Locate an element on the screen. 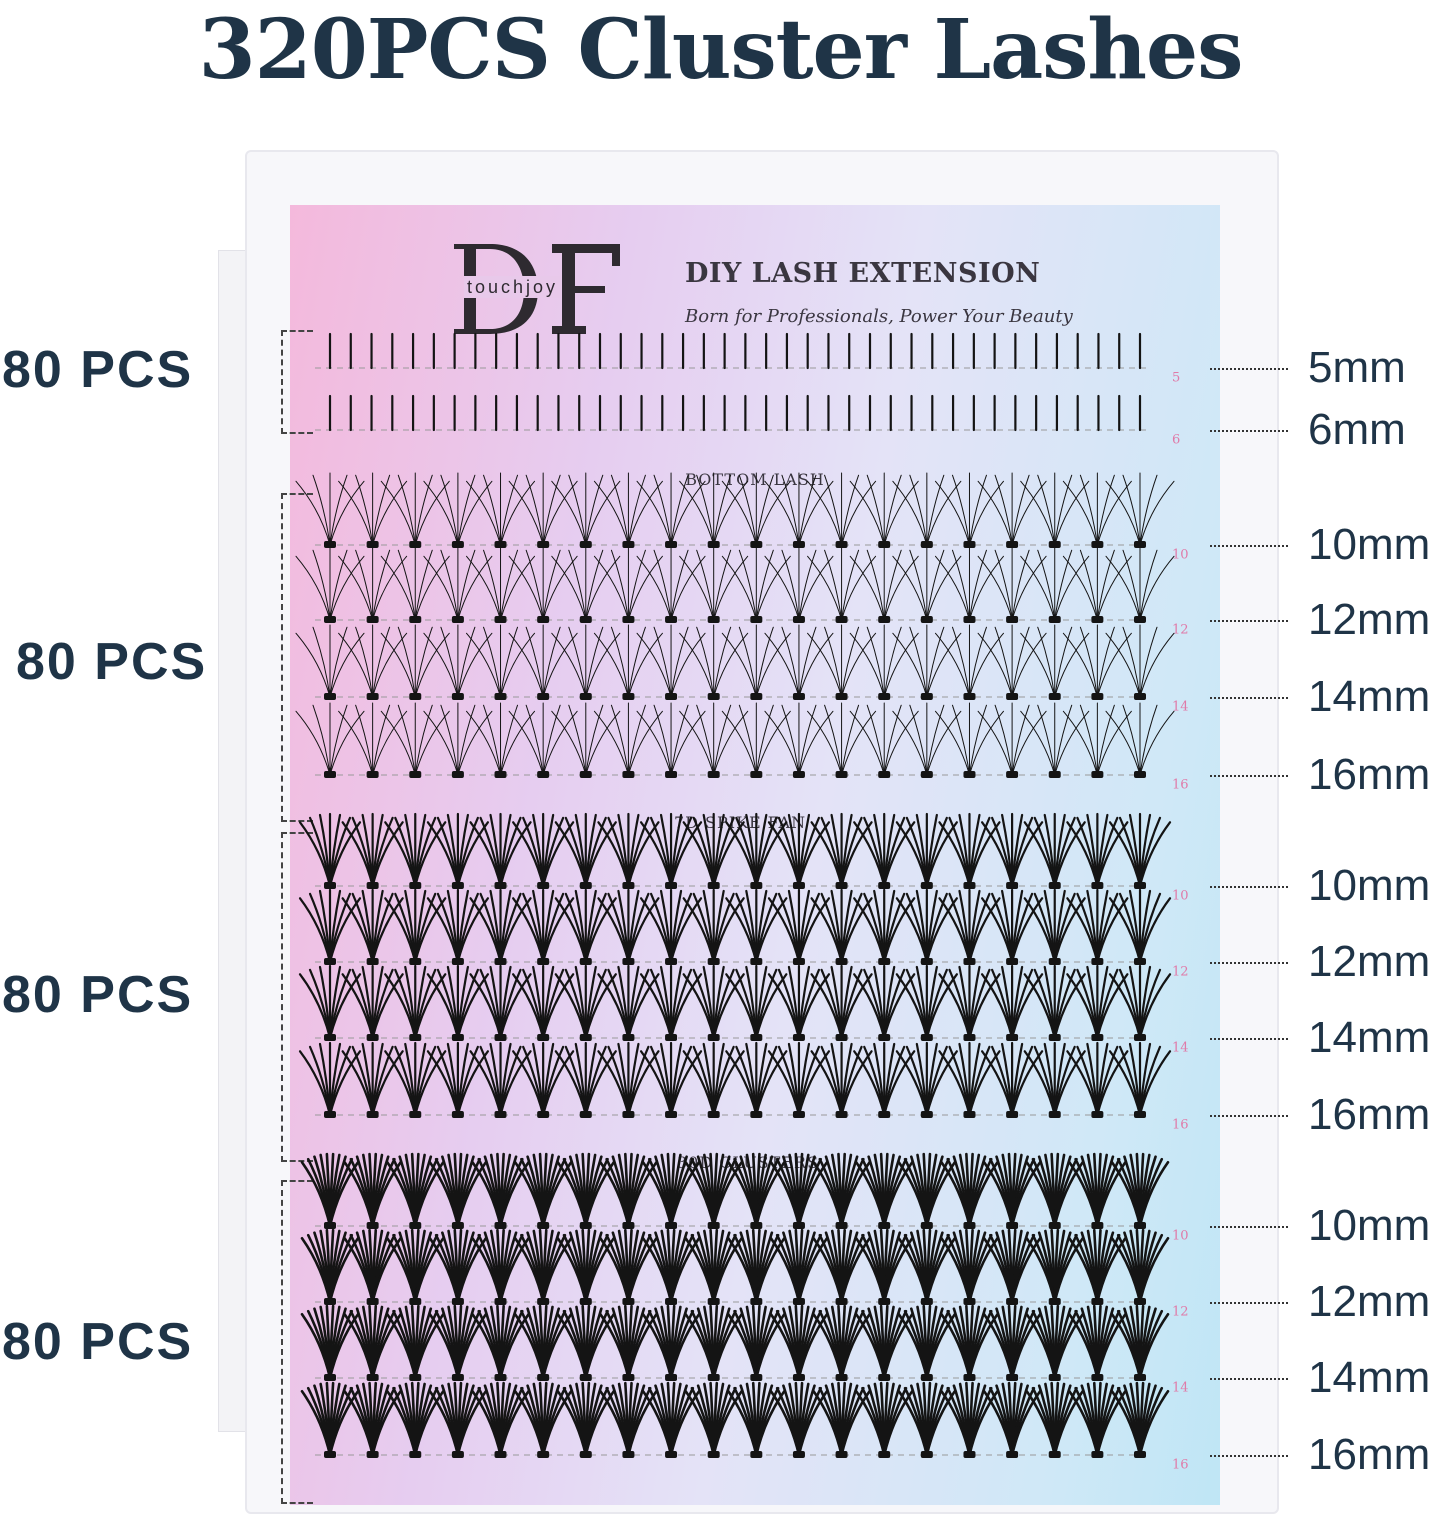 This screenshot has width=1441, height=1514. tray-length-number: 16 is located at coordinates (1180, 1465).